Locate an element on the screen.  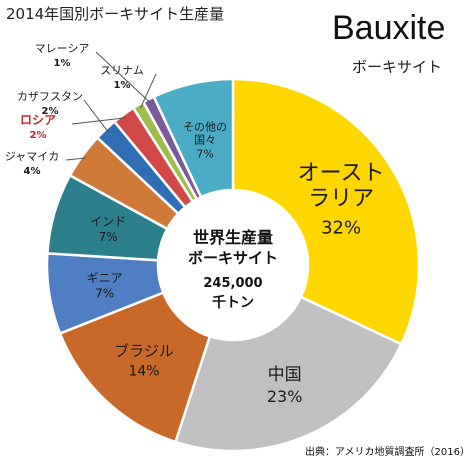
slice-percent-kazakhstan: 2% is located at coordinates (50, 111).